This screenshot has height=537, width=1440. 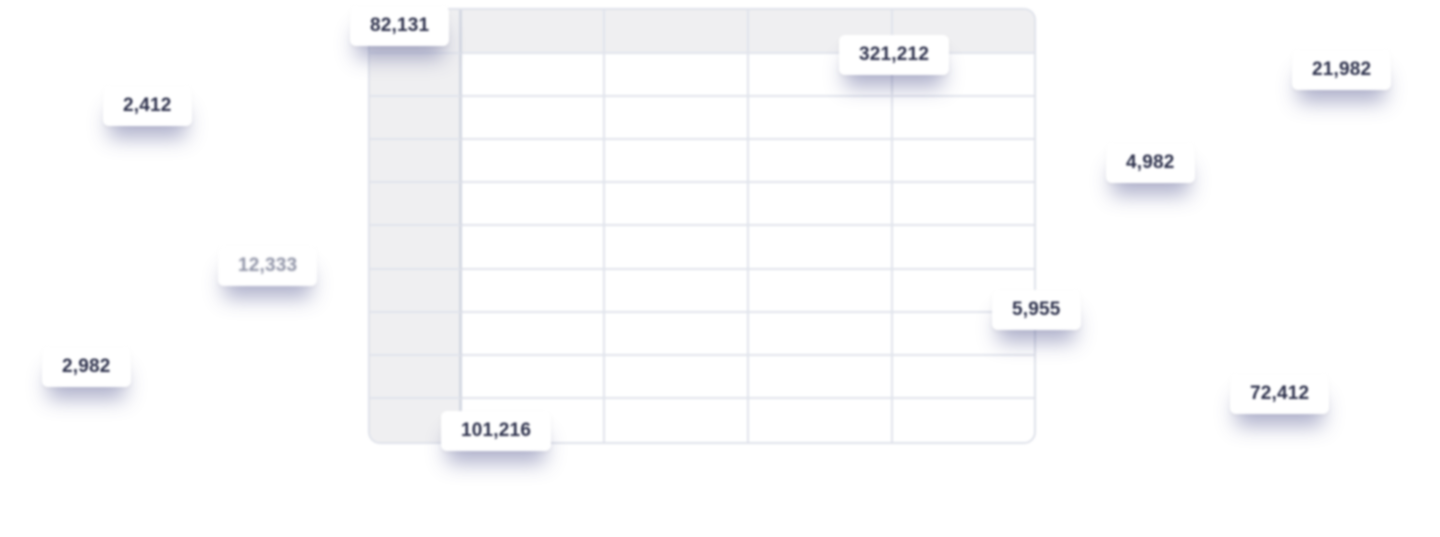 What do you see at coordinates (1280, 394) in the screenshot?
I see `number-tag: 72,412` at bounding box center [1280, 394].